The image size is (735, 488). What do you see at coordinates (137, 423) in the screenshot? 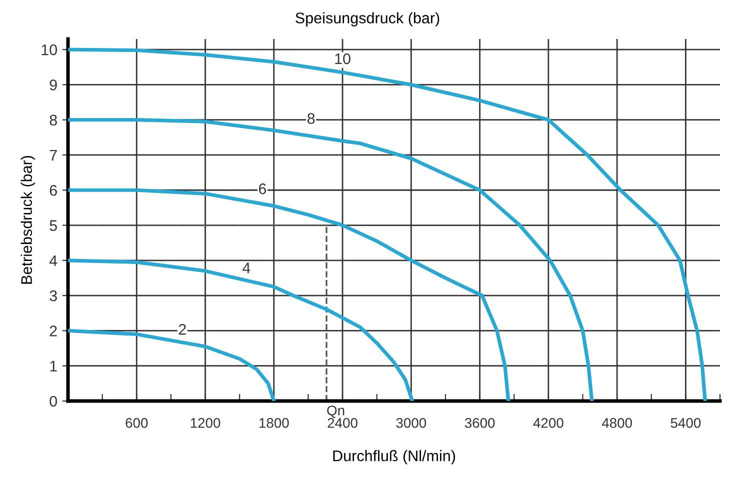
I see `x-tick-label: 600` at bounding box center [137, 423].